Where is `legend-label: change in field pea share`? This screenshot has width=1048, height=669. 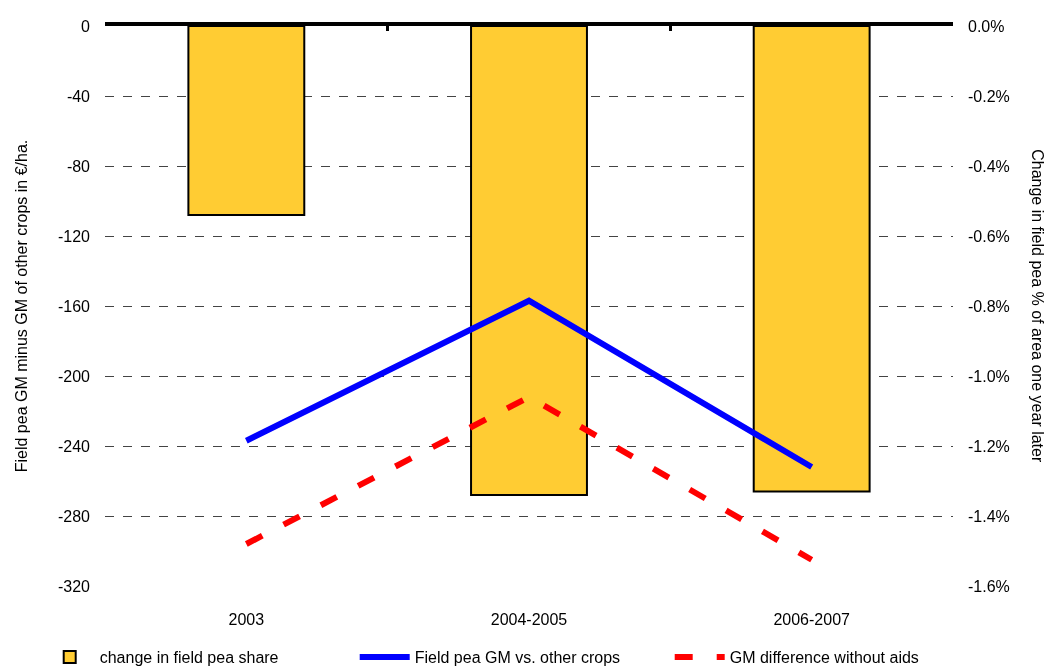 legend-label: change in field pea share is located at coordinates (189, 658).